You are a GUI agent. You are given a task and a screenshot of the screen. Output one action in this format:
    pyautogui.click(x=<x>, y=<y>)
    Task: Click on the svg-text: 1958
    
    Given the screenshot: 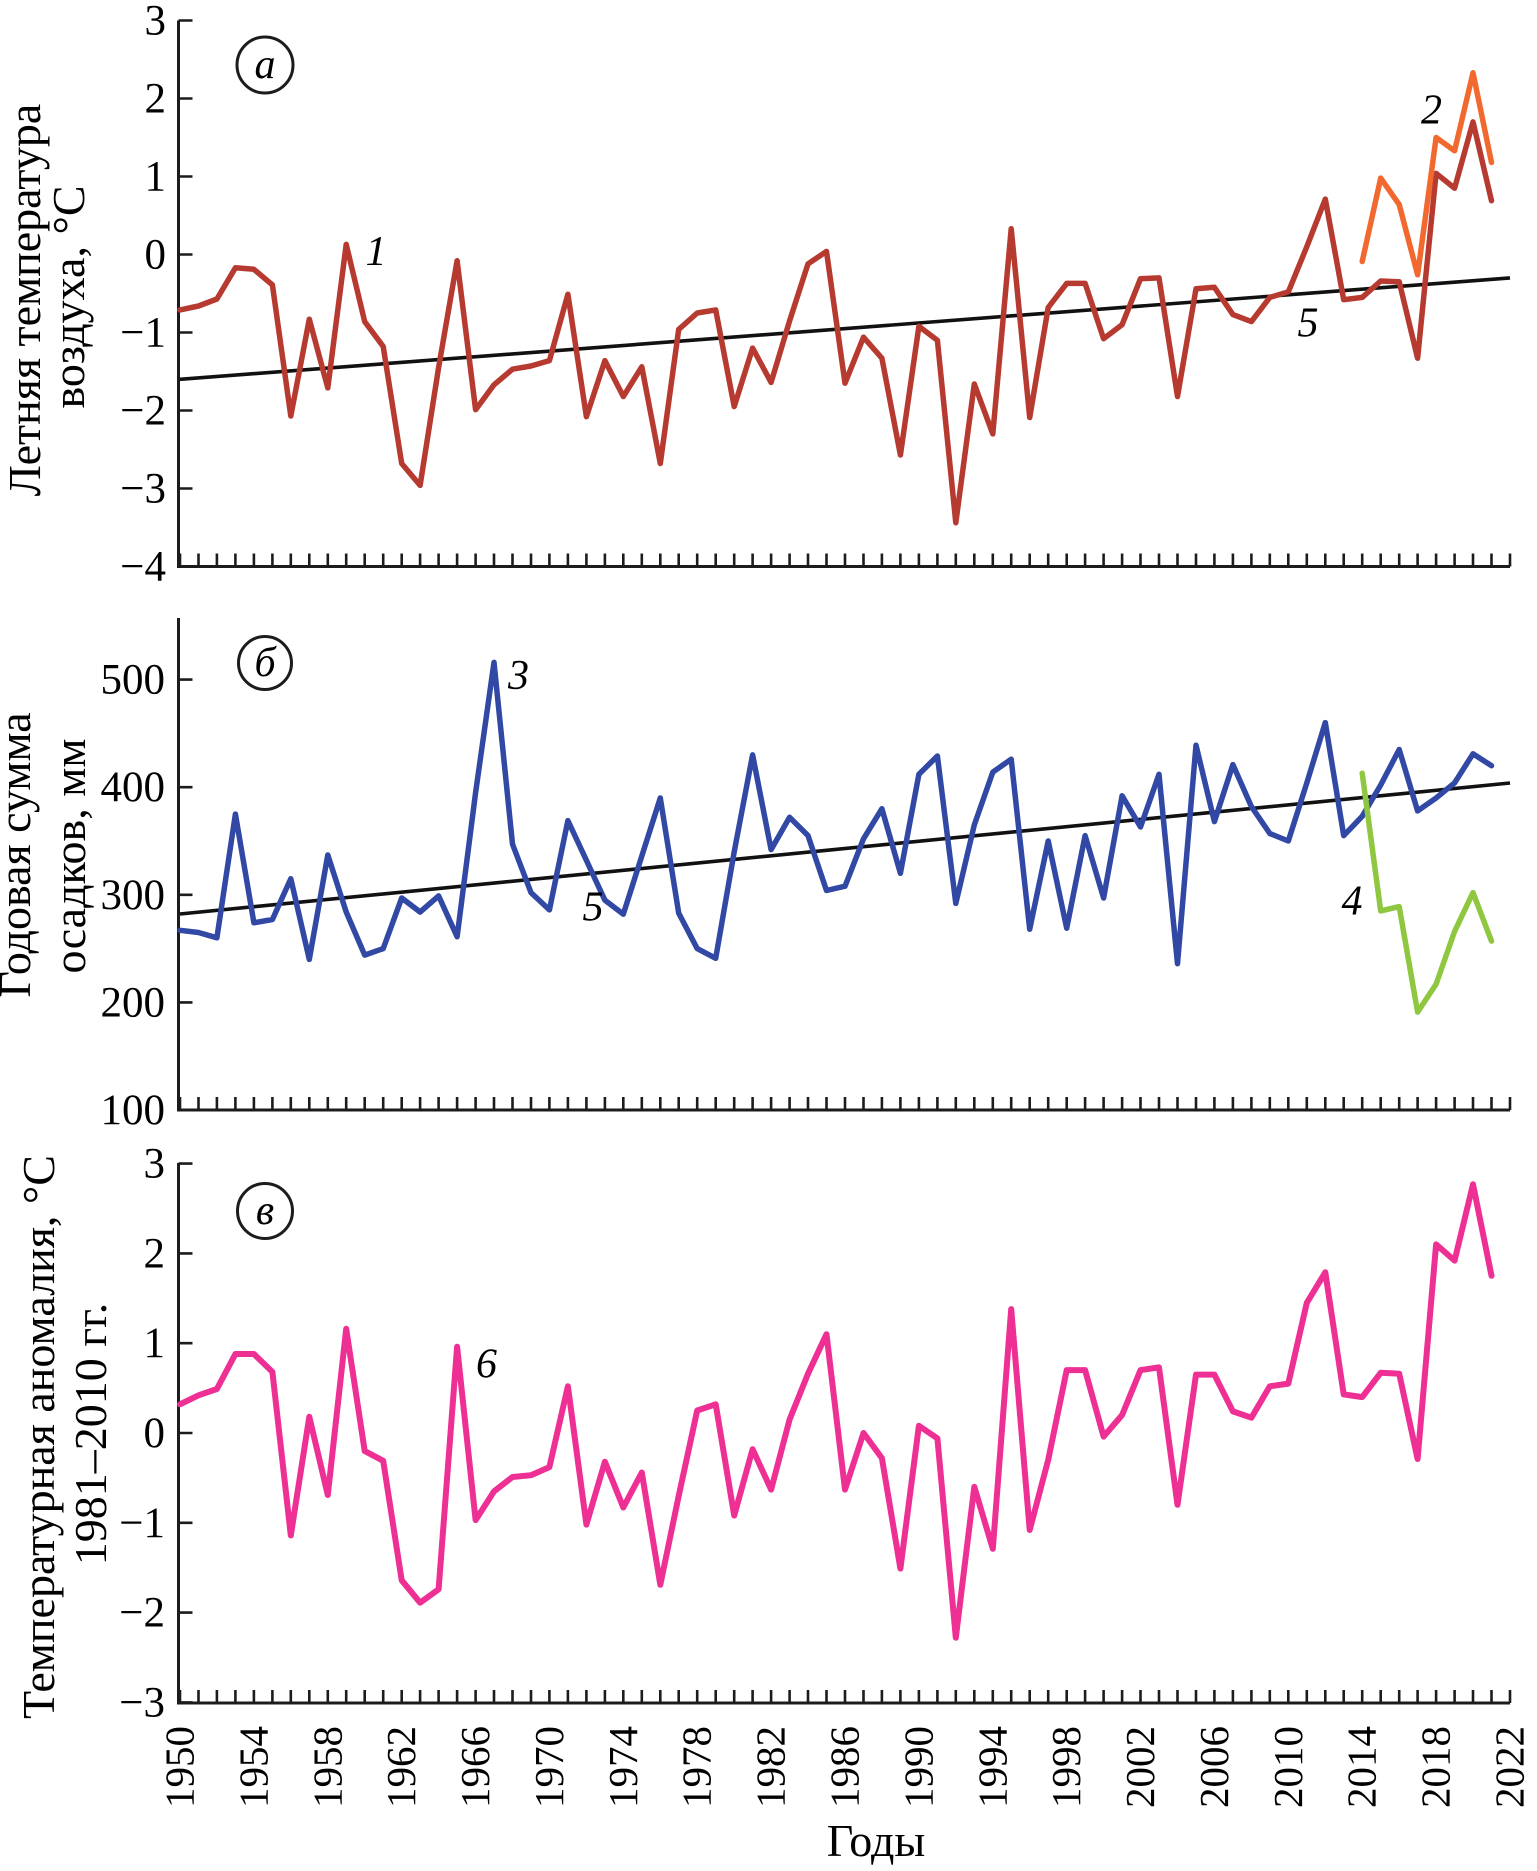 What is the action you would take?
    pyautogui.click(x=327, y=1767)
    